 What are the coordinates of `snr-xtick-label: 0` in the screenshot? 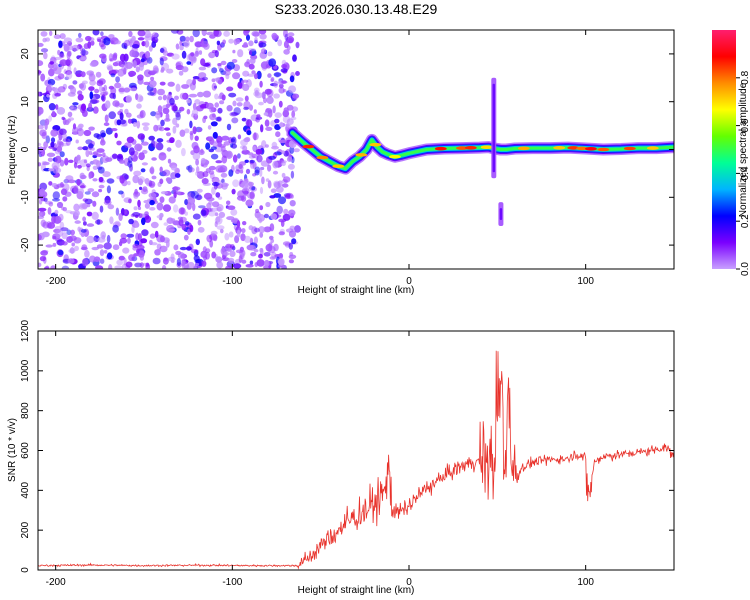 It's located at (409, 582).